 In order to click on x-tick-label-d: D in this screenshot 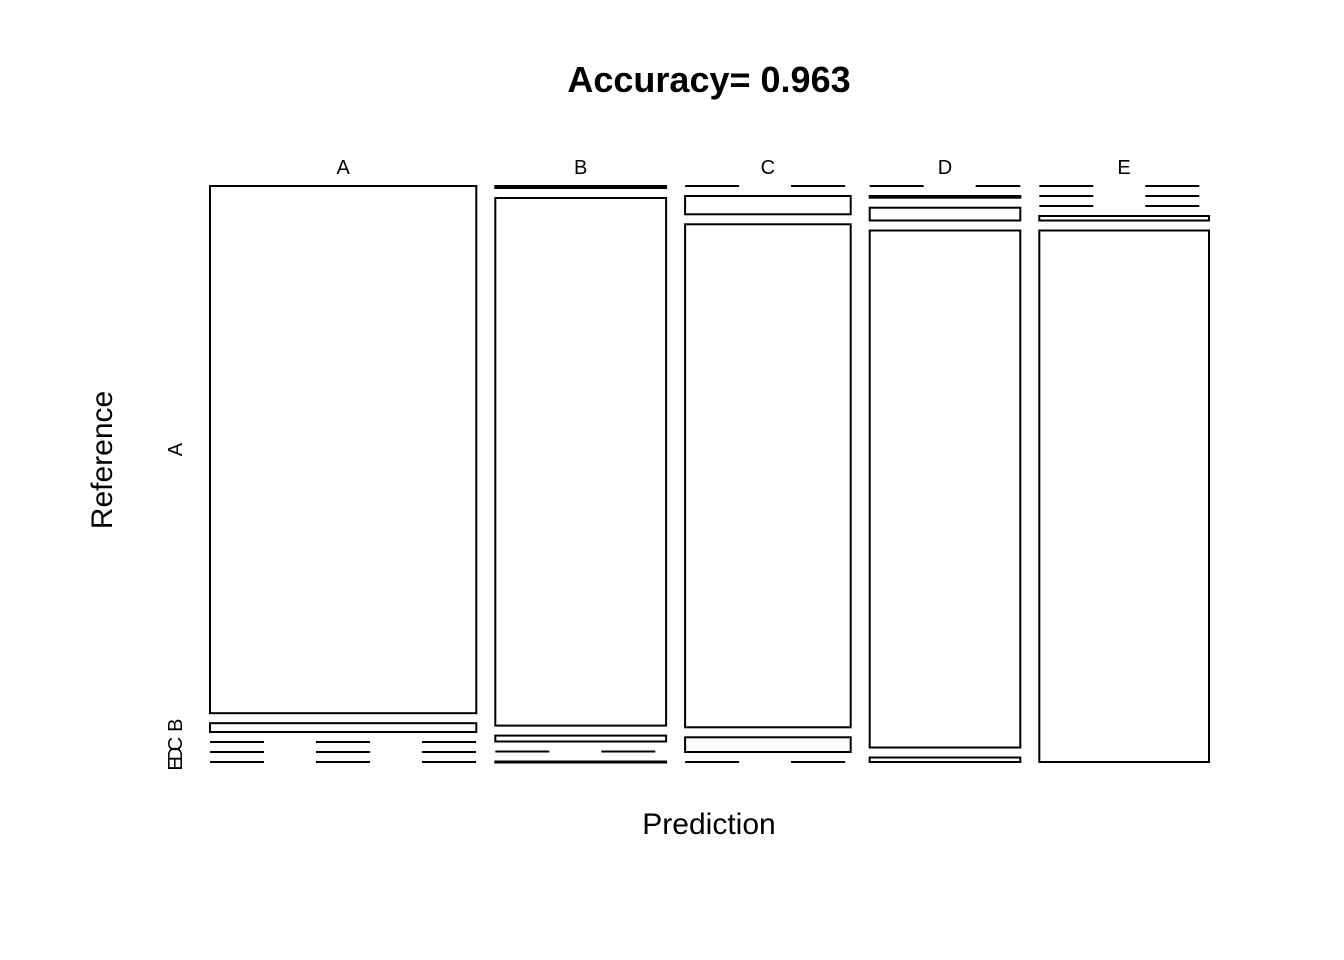, I will do `click(945, 168)`.